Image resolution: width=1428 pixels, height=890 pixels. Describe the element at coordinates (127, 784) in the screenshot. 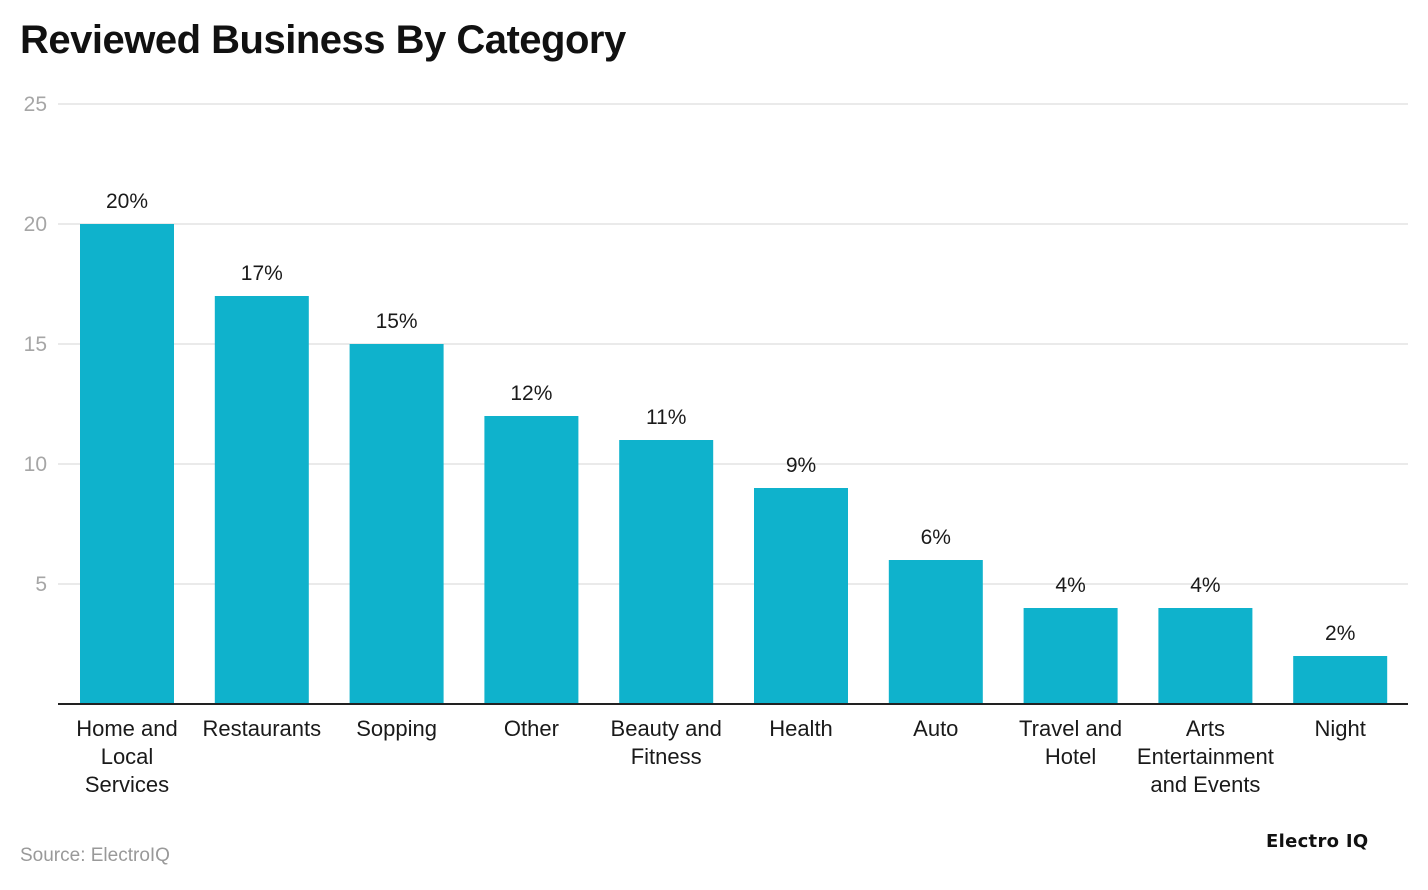

I see `x-tick-label-line: Services` at that location.